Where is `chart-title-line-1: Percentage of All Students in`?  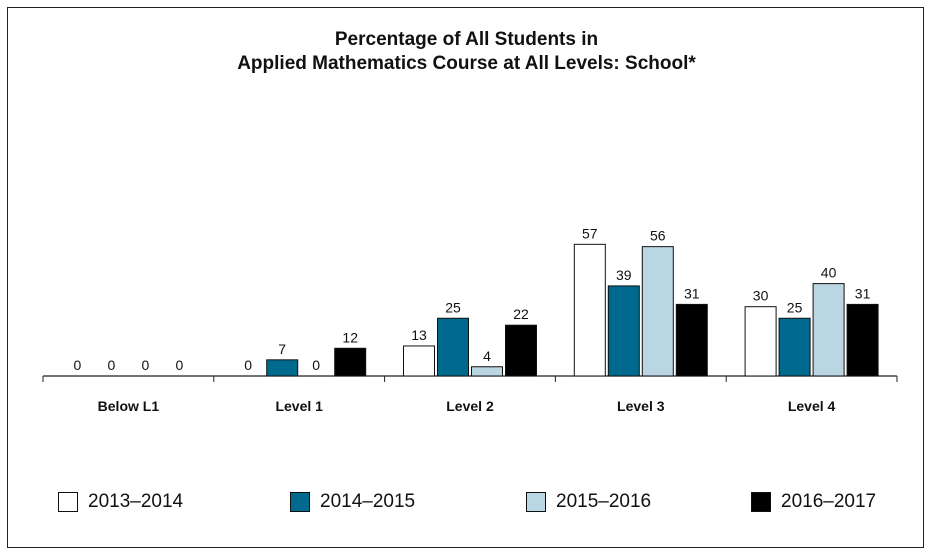 chart-title-line-1: Percentage of All Students in is located at coordinates (466, 39).